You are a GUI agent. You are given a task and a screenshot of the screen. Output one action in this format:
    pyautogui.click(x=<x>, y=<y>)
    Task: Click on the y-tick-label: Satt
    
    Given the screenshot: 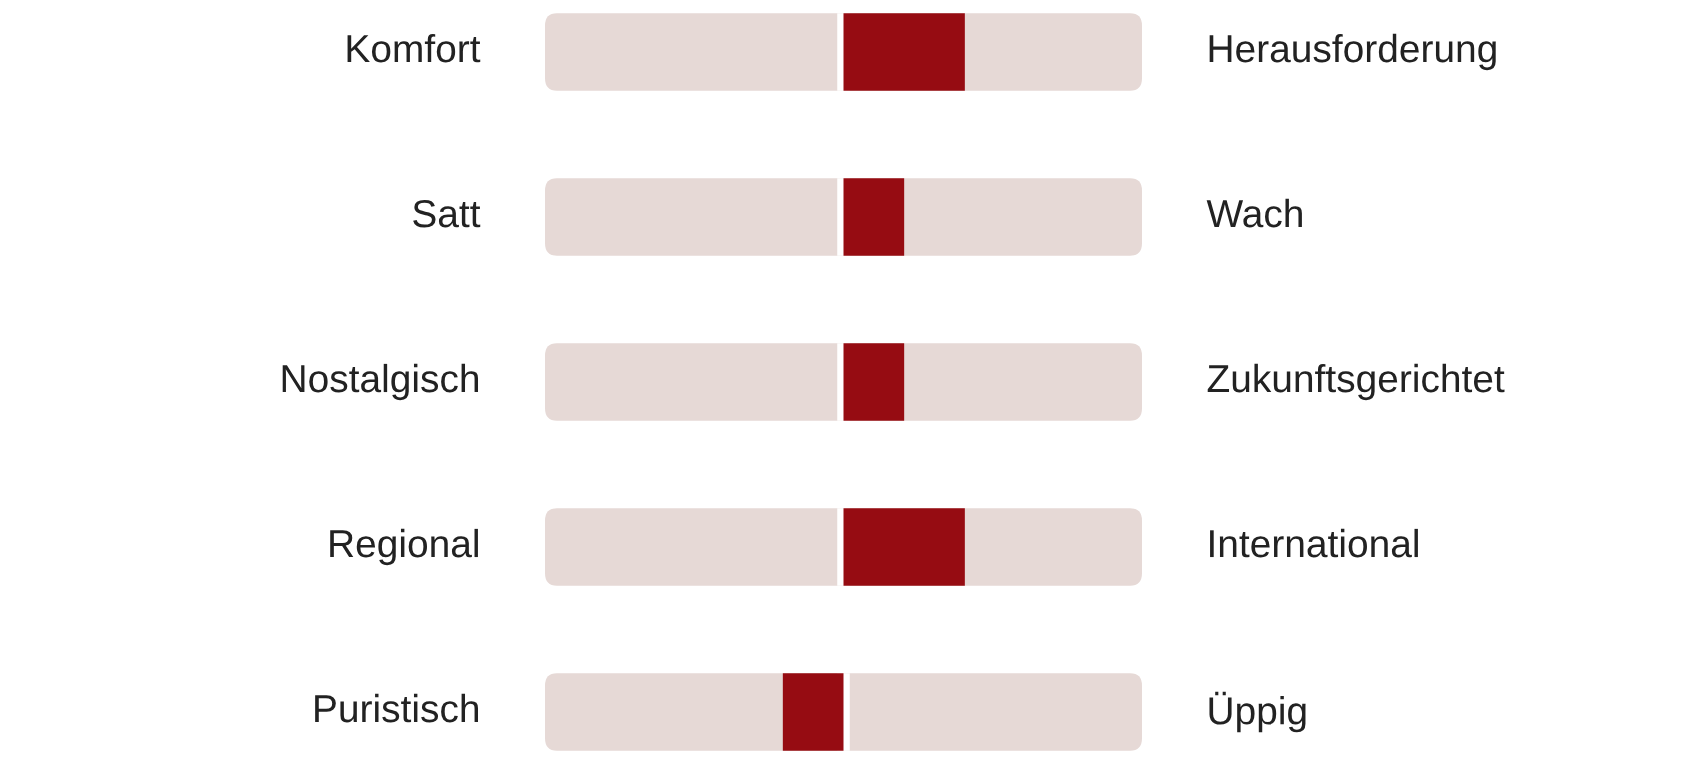 What is the action you would take?
    pyautogui.click(x=447, y=213)
    